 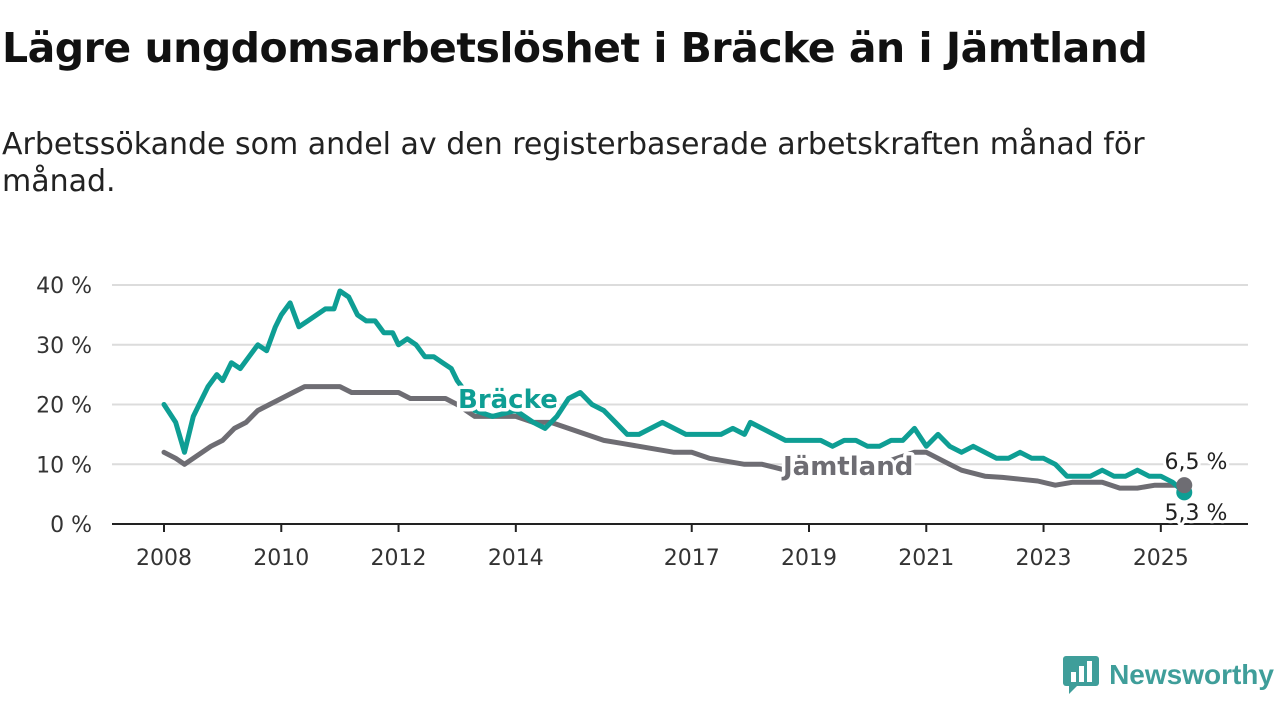 What do you see at coordinates (926, 558) in the screenshot?
I see `x-tick-label: 2021` at bounding box center [926, 558].